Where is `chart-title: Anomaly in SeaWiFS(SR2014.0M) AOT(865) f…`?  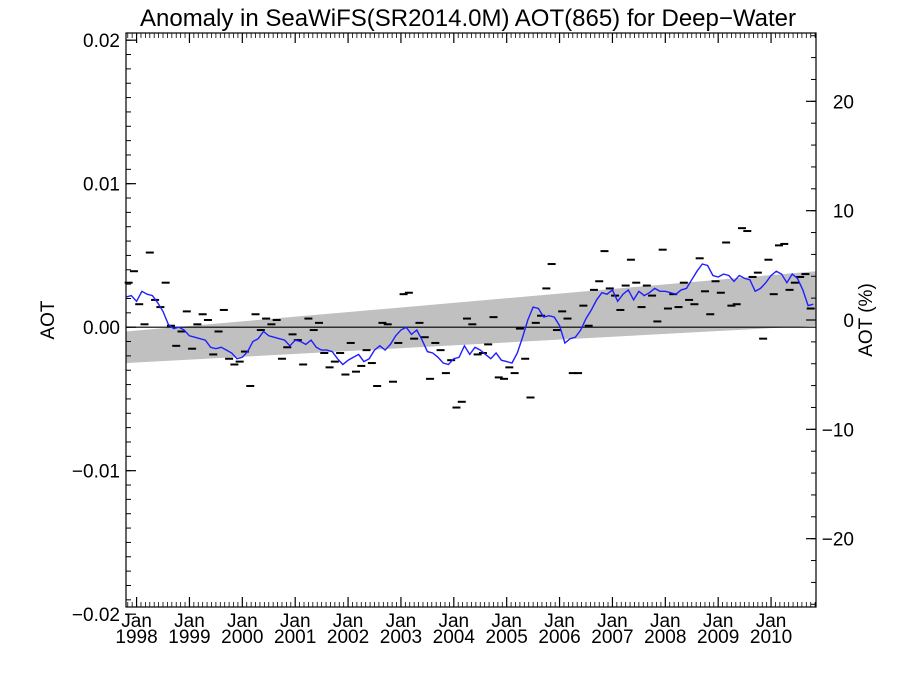 chart-title: Anomaly in SeaWiFS(SR2014.0M) AOT(865) f… is located at coordinates (468, 18).